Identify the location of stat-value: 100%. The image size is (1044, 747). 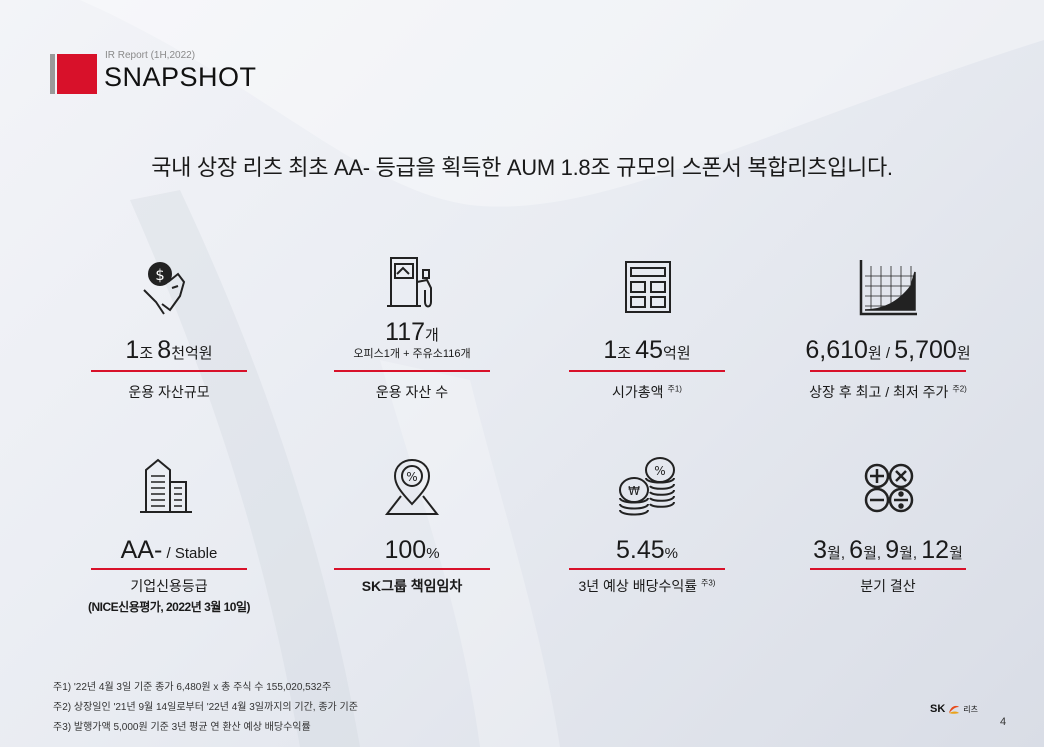
(412, 550).